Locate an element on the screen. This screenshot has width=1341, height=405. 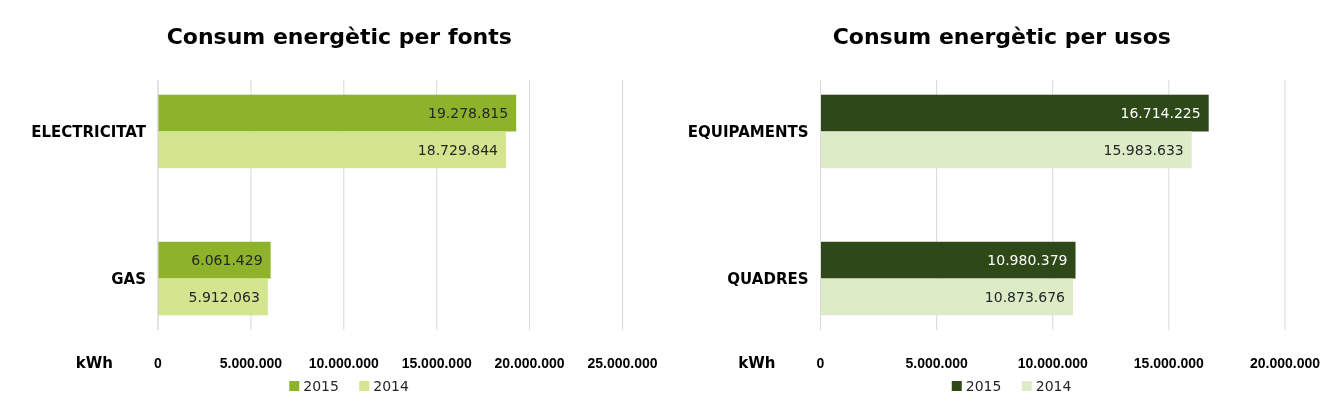
y-tick-label: EQUIPAMENTS is located at coordinates (748, 131).